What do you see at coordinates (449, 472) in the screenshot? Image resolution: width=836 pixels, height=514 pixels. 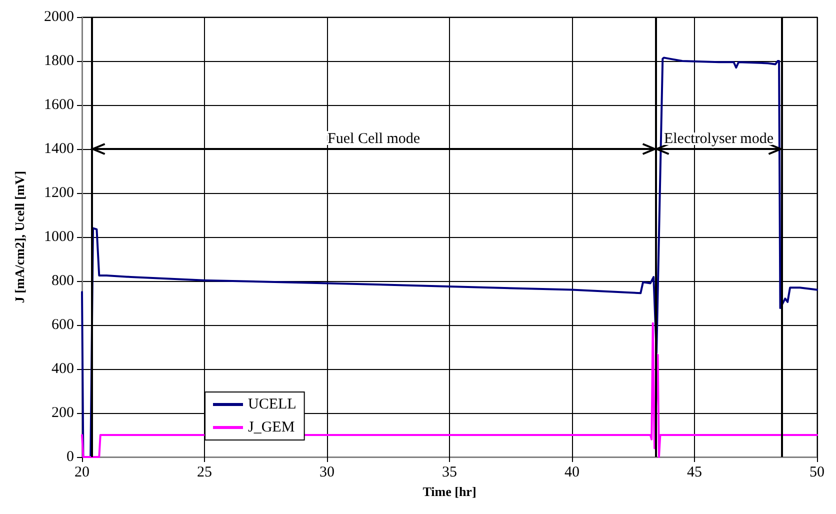 I see `x-tick-label: 35` at bounding box center [449, 472].